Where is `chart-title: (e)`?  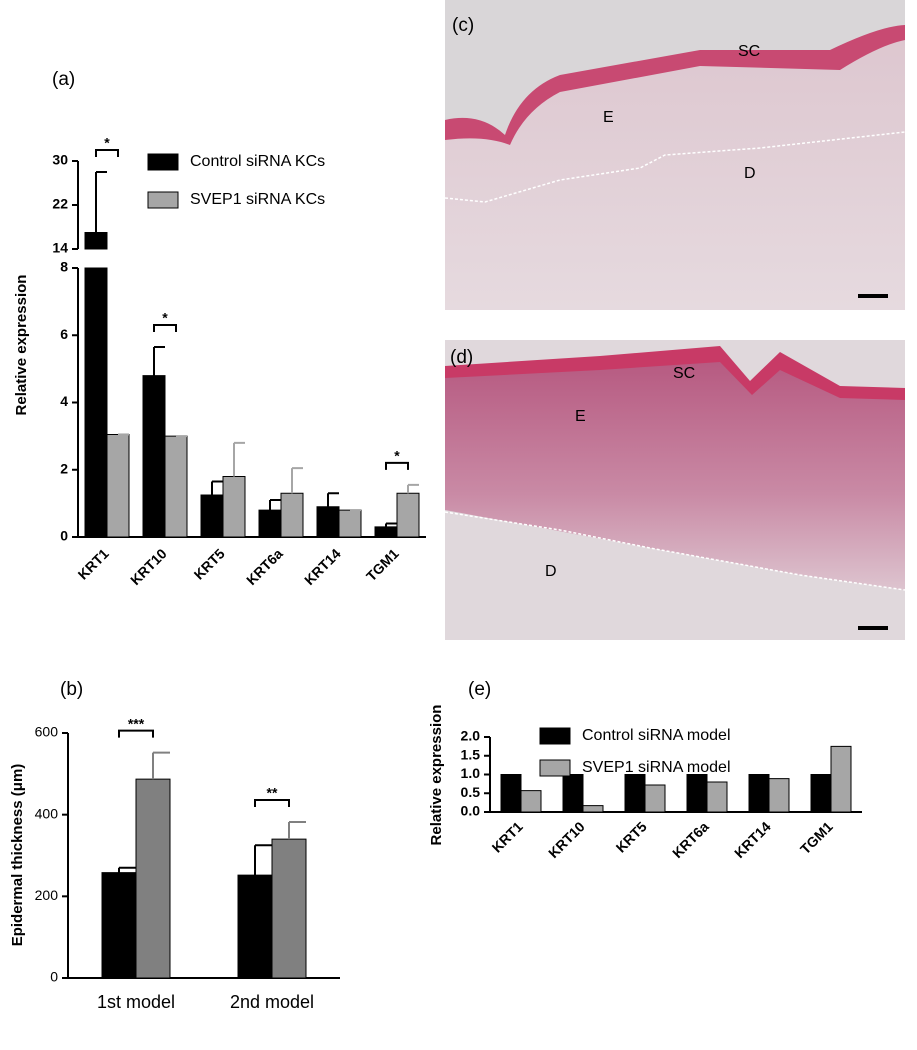 chart-title: (e) is located at coordinates (479, 689).